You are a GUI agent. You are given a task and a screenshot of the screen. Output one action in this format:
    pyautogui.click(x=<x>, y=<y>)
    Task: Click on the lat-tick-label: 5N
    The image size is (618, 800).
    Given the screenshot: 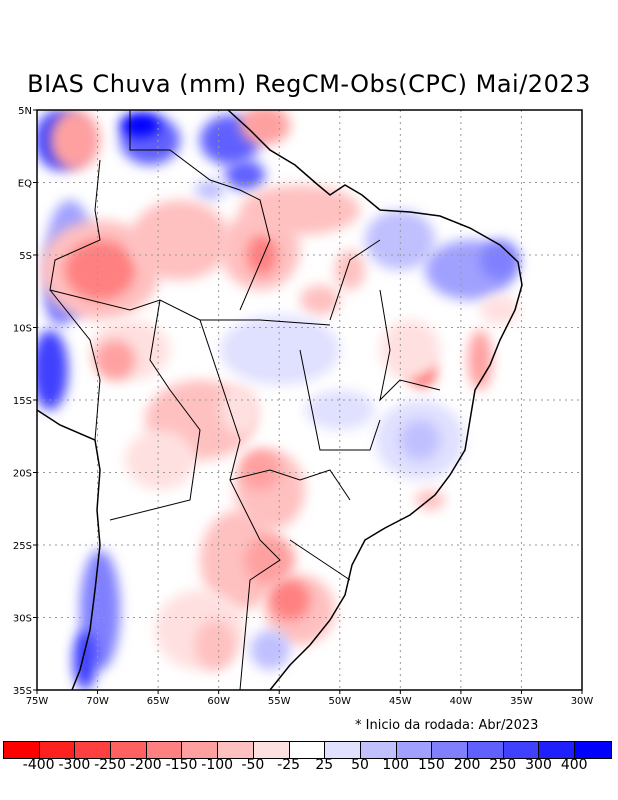 What is the action you would take?
    pyautogui.click(x=25, y=111)
    